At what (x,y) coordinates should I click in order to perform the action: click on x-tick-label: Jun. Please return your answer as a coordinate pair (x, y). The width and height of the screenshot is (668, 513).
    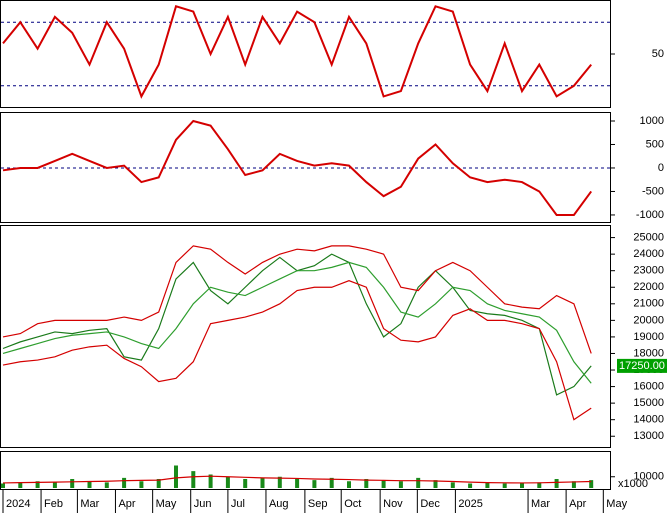
    Looking at the image, I should click on (203, 504).